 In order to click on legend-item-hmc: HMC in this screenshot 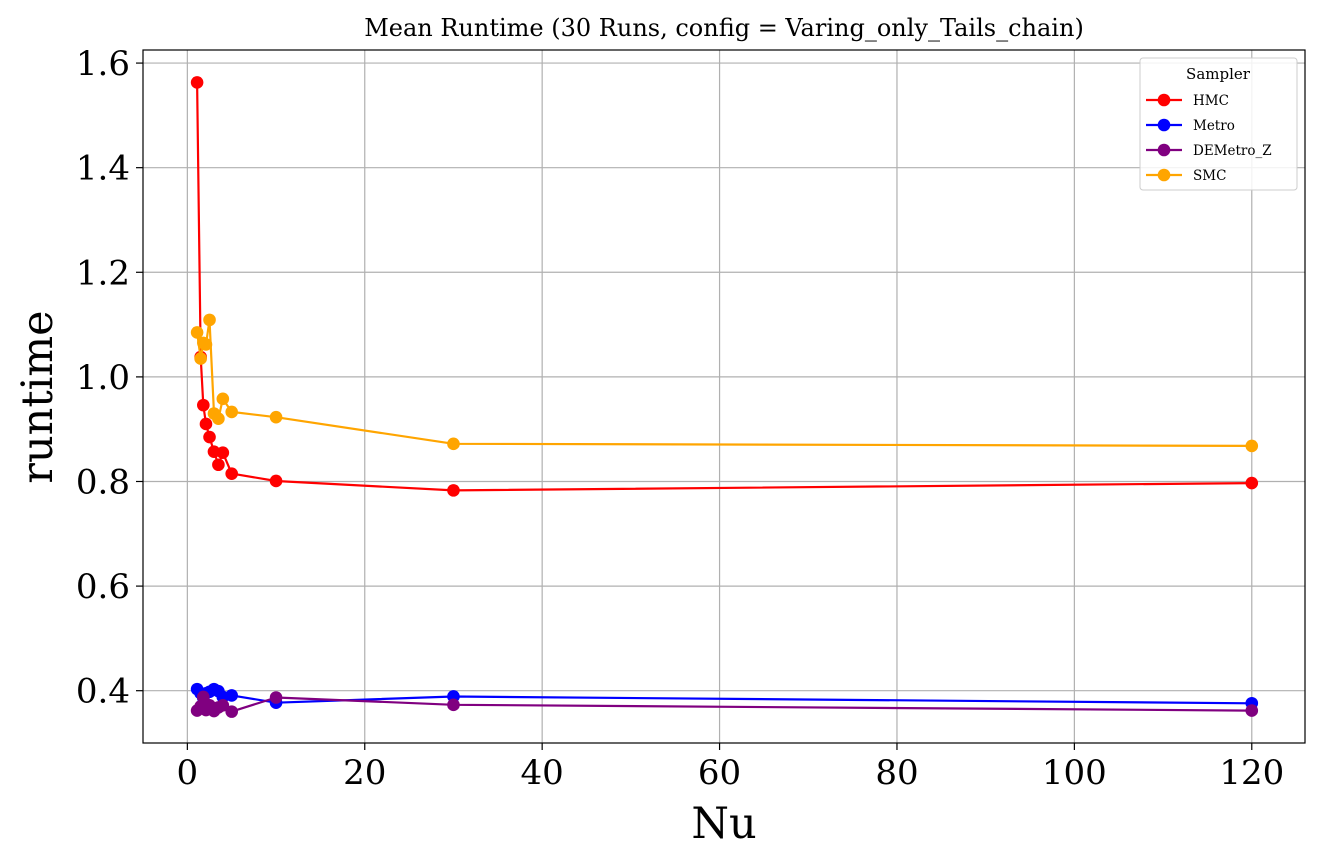, I will do `click(1187, 101)`.